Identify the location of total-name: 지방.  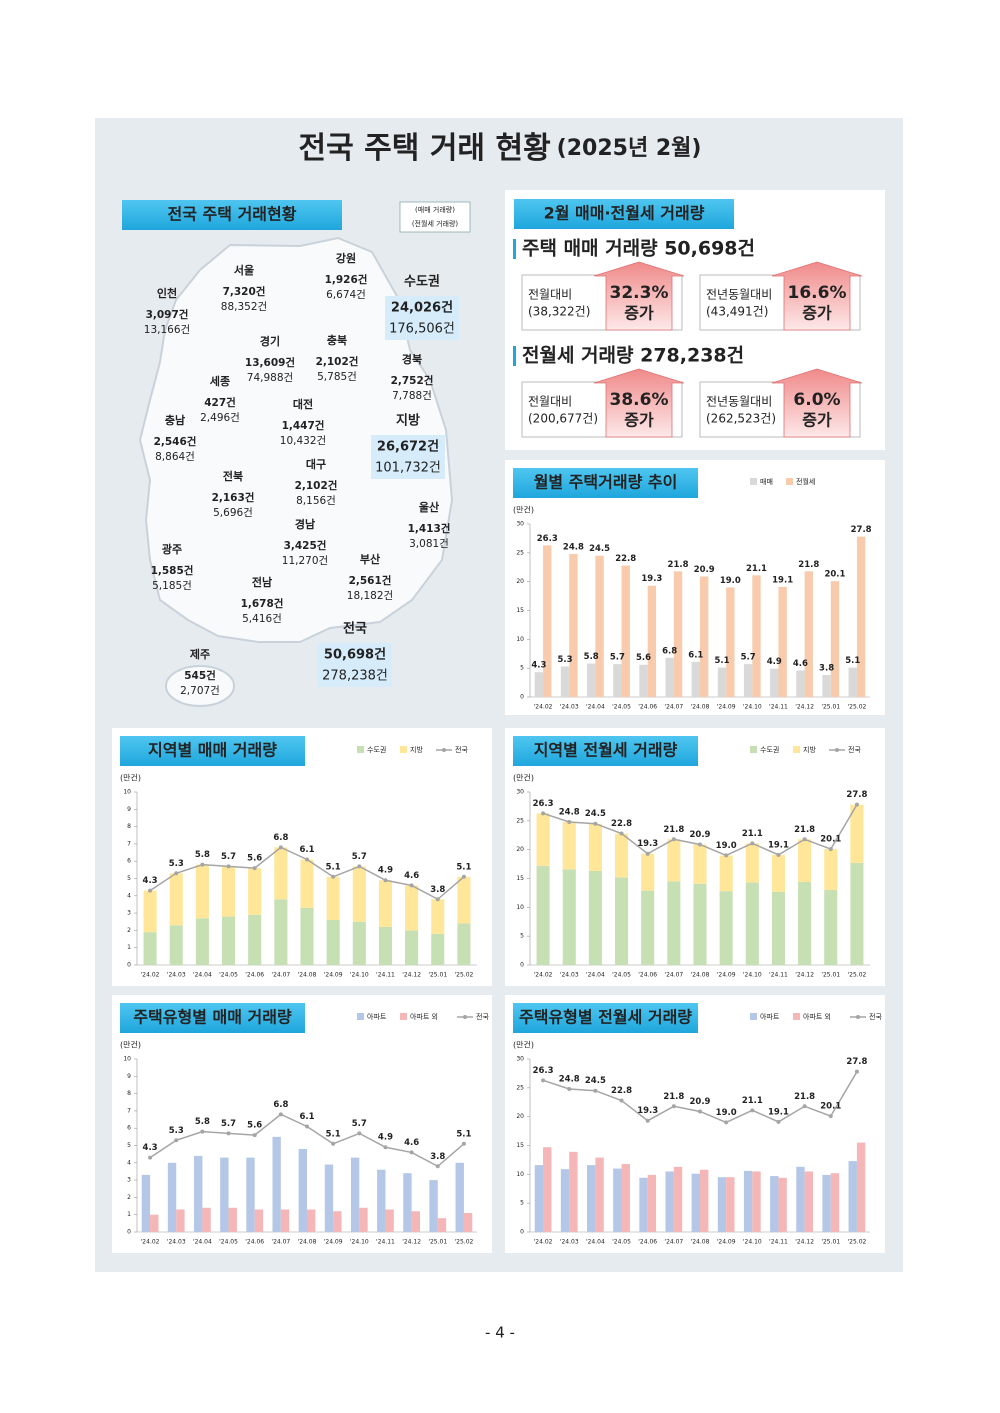
(408, 421).